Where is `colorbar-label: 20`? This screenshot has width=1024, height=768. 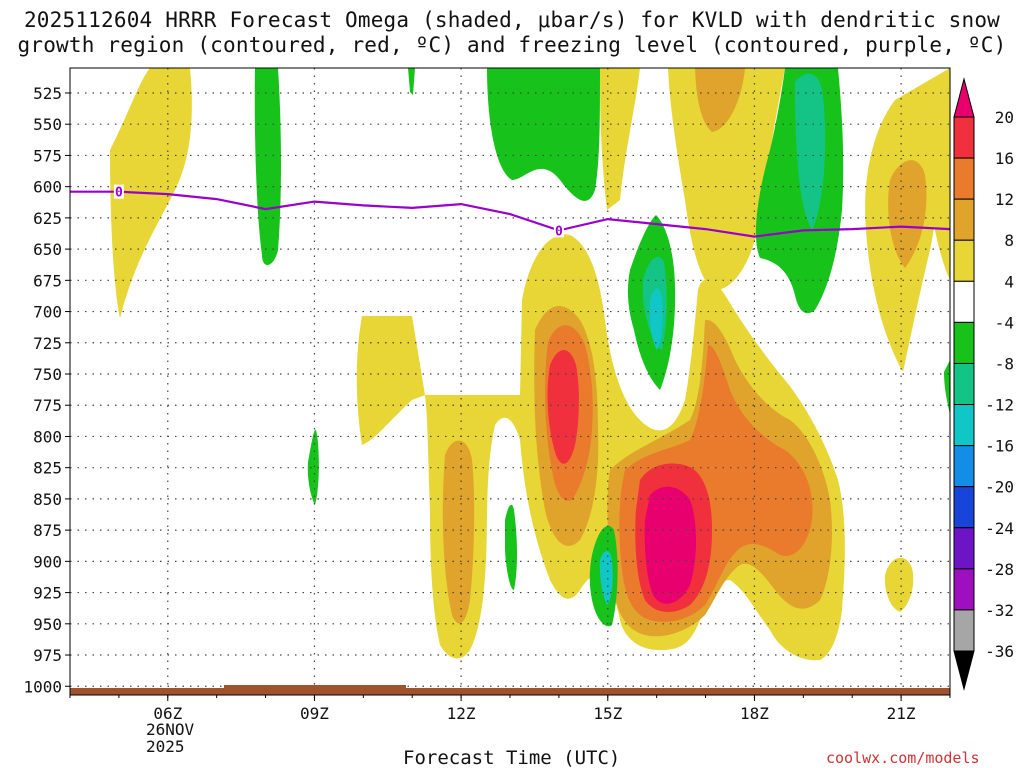
colorbar-label: 20 is located at coordinates (1004, 117).